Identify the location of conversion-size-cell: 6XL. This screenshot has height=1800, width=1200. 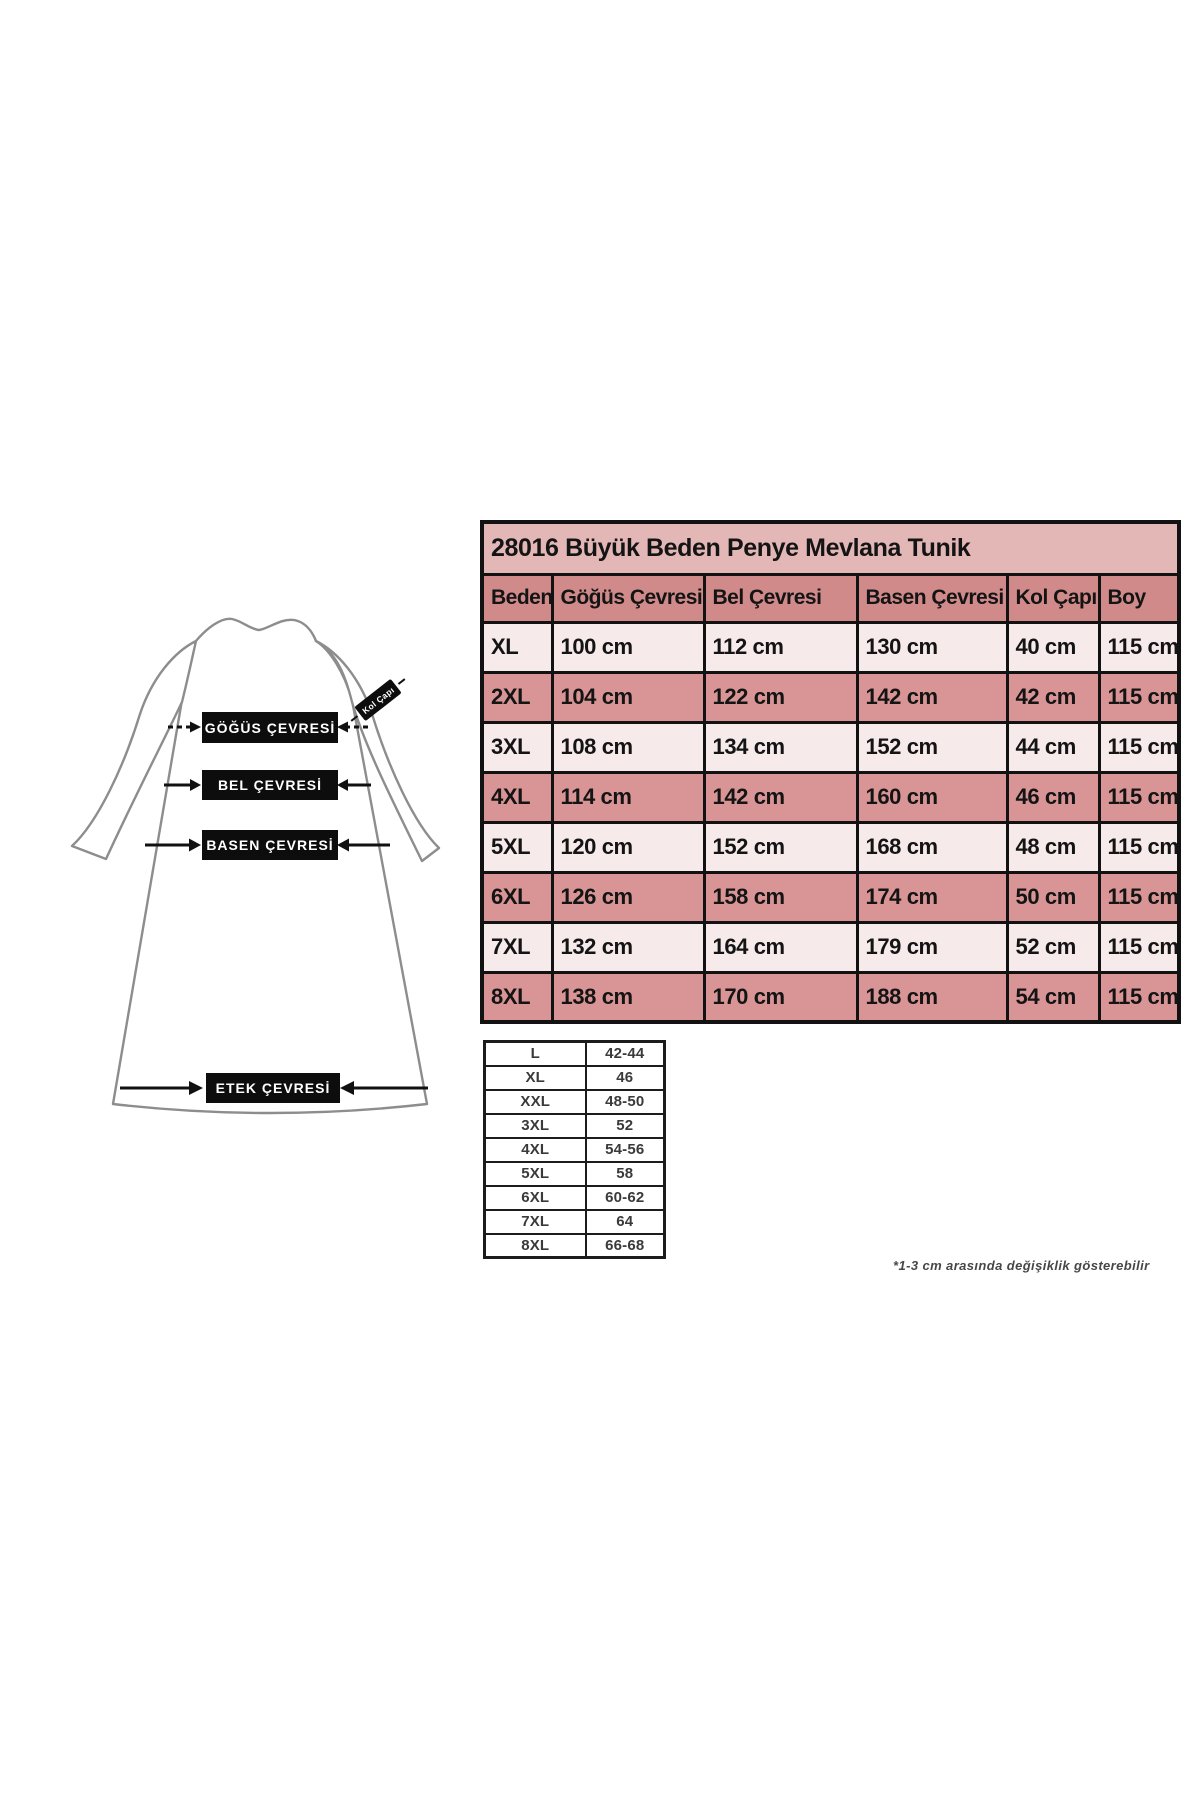
(535, 1197).